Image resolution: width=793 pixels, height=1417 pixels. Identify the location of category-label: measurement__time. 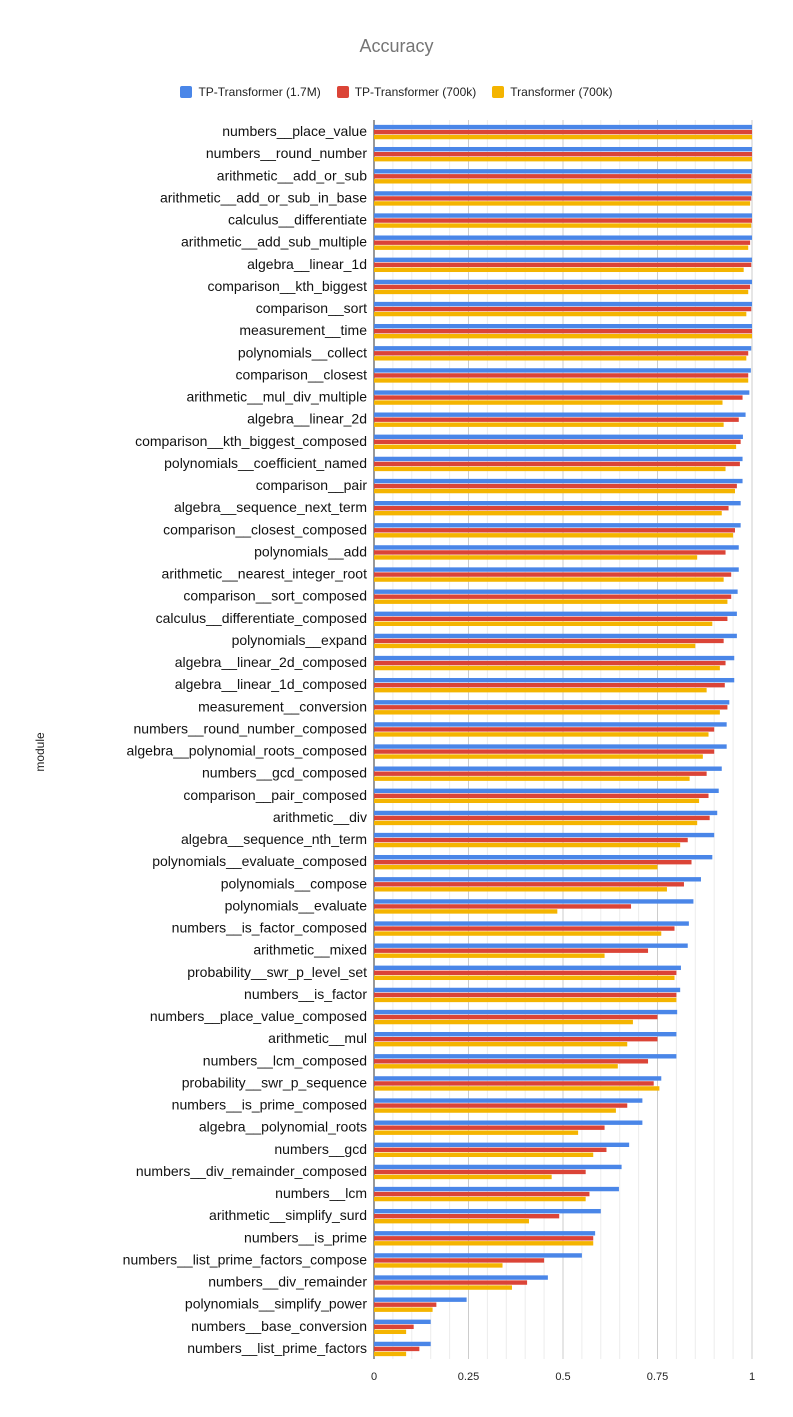
(303, 330).